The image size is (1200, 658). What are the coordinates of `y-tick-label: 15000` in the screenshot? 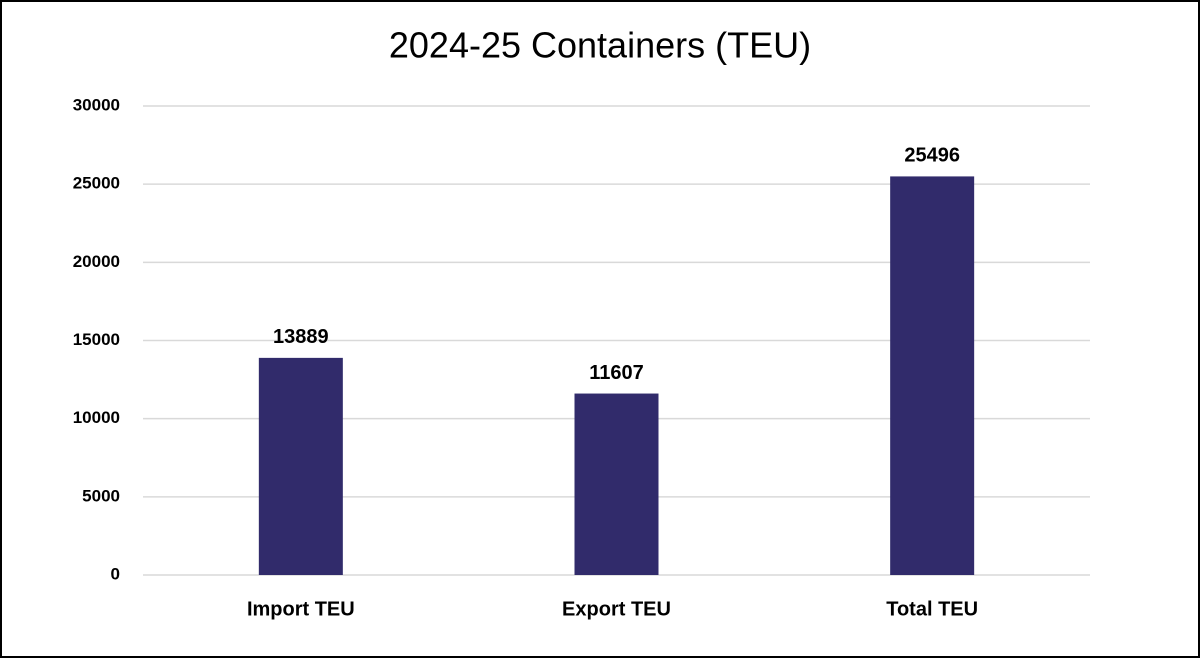 It's located at (96, 339).